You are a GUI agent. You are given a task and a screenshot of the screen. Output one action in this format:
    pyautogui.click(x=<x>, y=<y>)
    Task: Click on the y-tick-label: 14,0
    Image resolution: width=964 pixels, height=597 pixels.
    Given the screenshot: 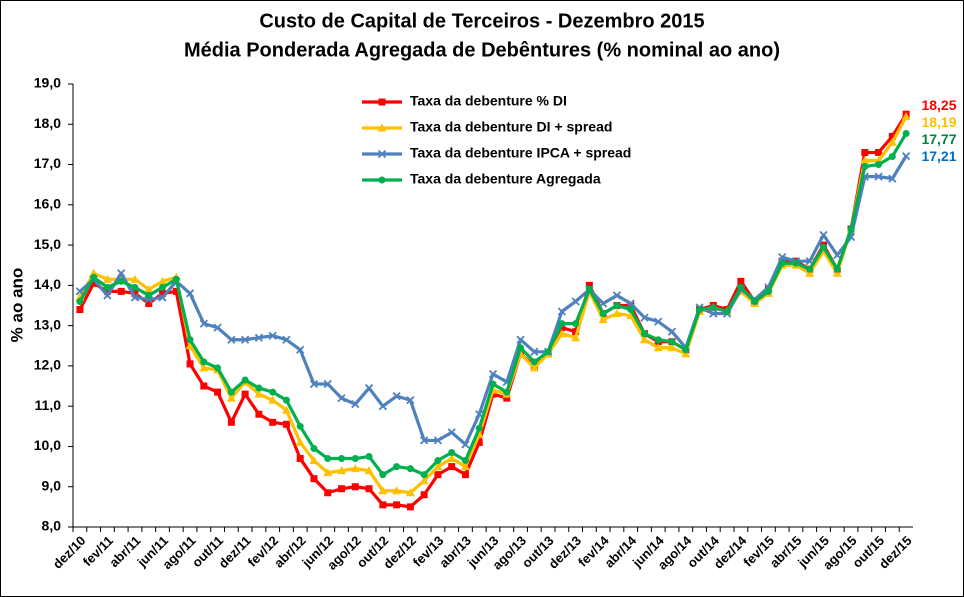 What is the action you would take?
    pyautogui.click(x=47, y=284)
    